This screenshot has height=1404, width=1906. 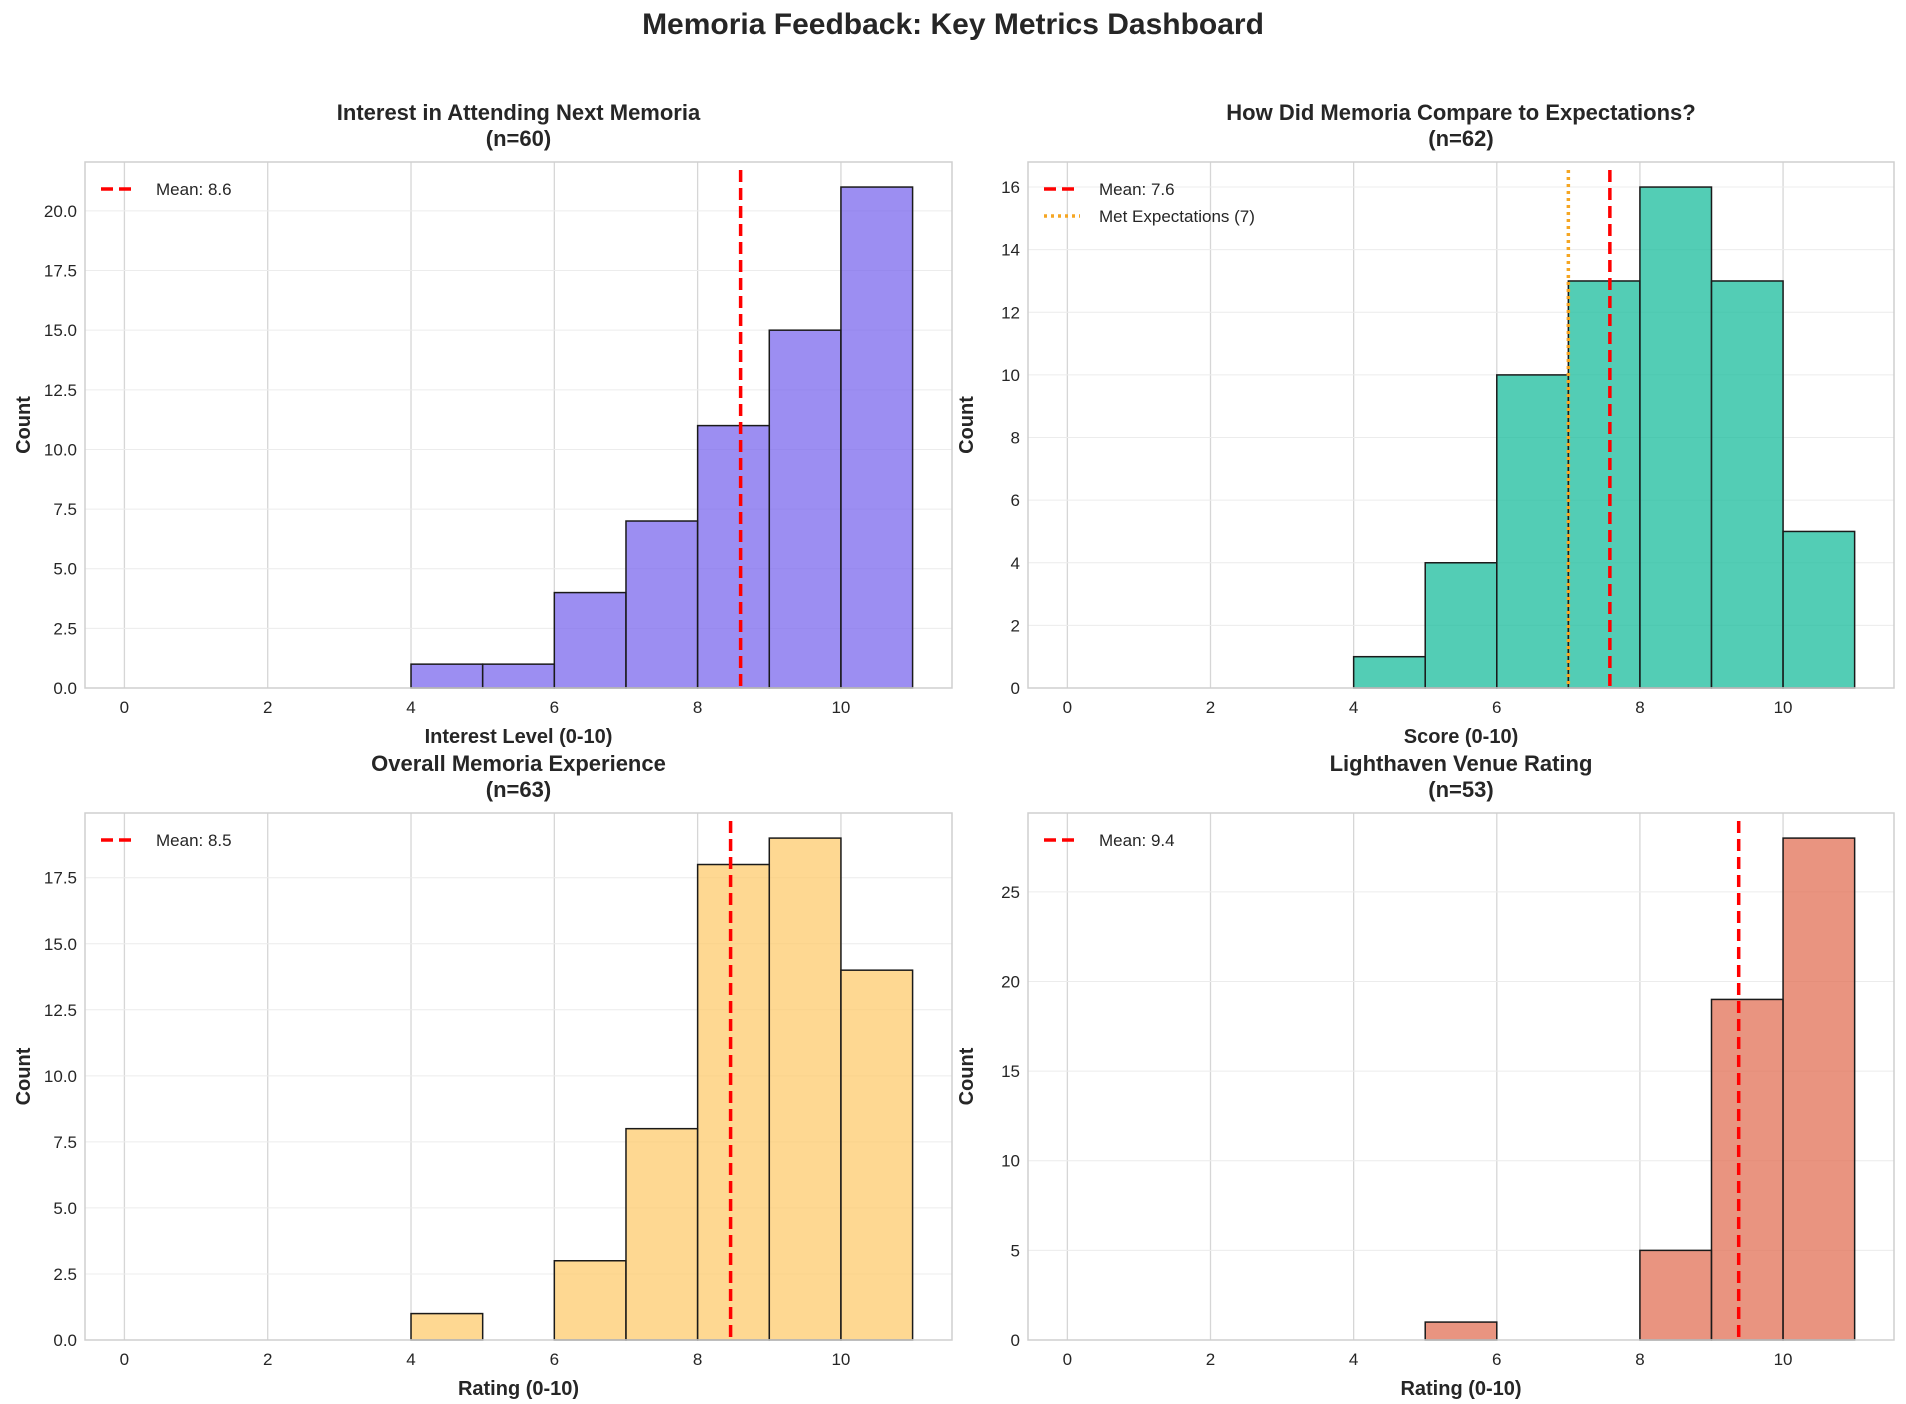 What do you see at coordinates (1015, 563) in the screenshot?
I see `y-tick-label: 4` at bounding box center [1015, 563].